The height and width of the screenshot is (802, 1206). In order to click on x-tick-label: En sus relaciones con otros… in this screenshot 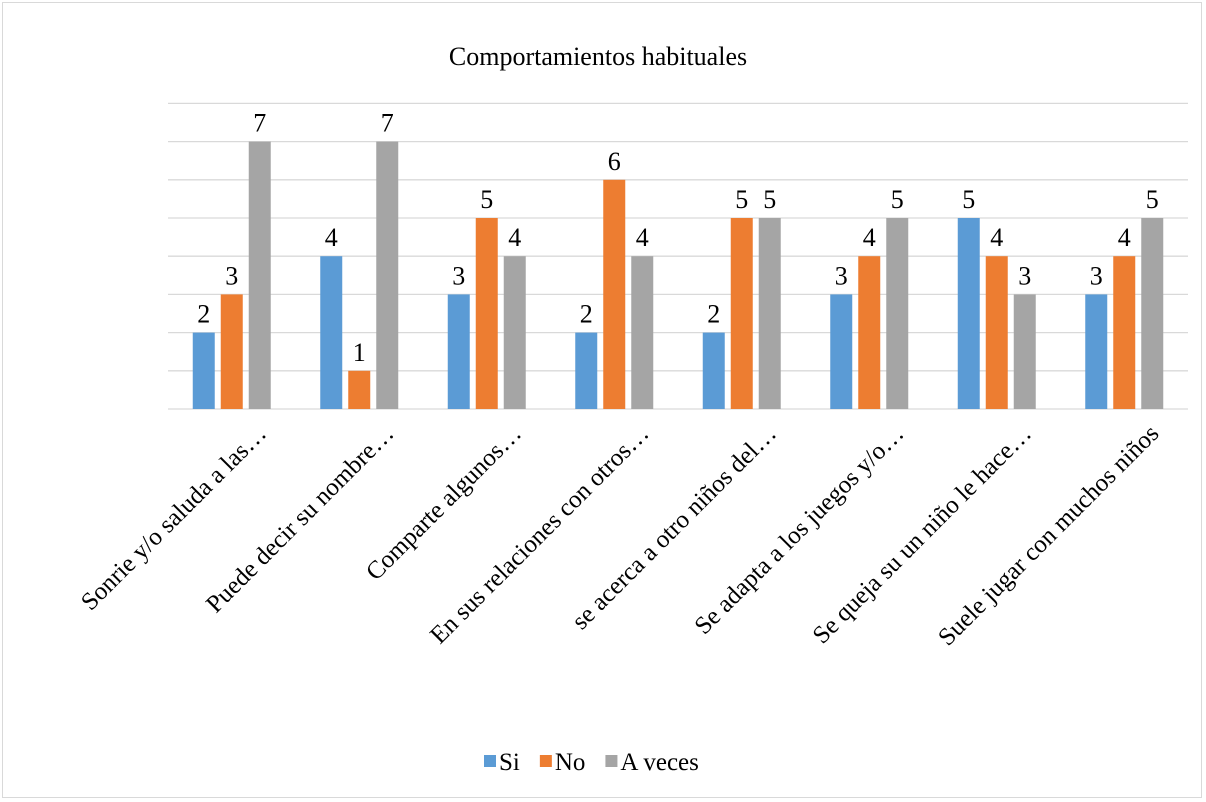, I will do `click(539, 534)`.